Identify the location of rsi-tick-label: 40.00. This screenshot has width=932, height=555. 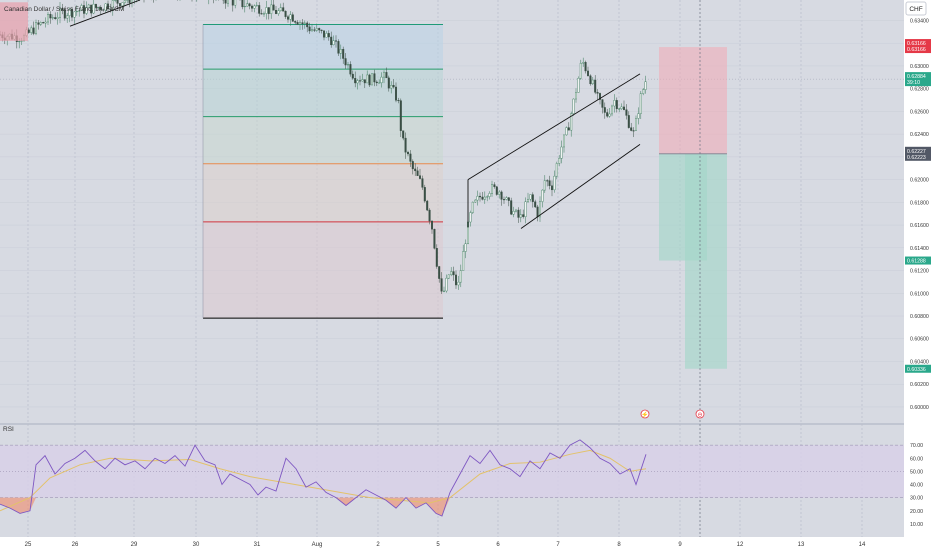
(916, 486).